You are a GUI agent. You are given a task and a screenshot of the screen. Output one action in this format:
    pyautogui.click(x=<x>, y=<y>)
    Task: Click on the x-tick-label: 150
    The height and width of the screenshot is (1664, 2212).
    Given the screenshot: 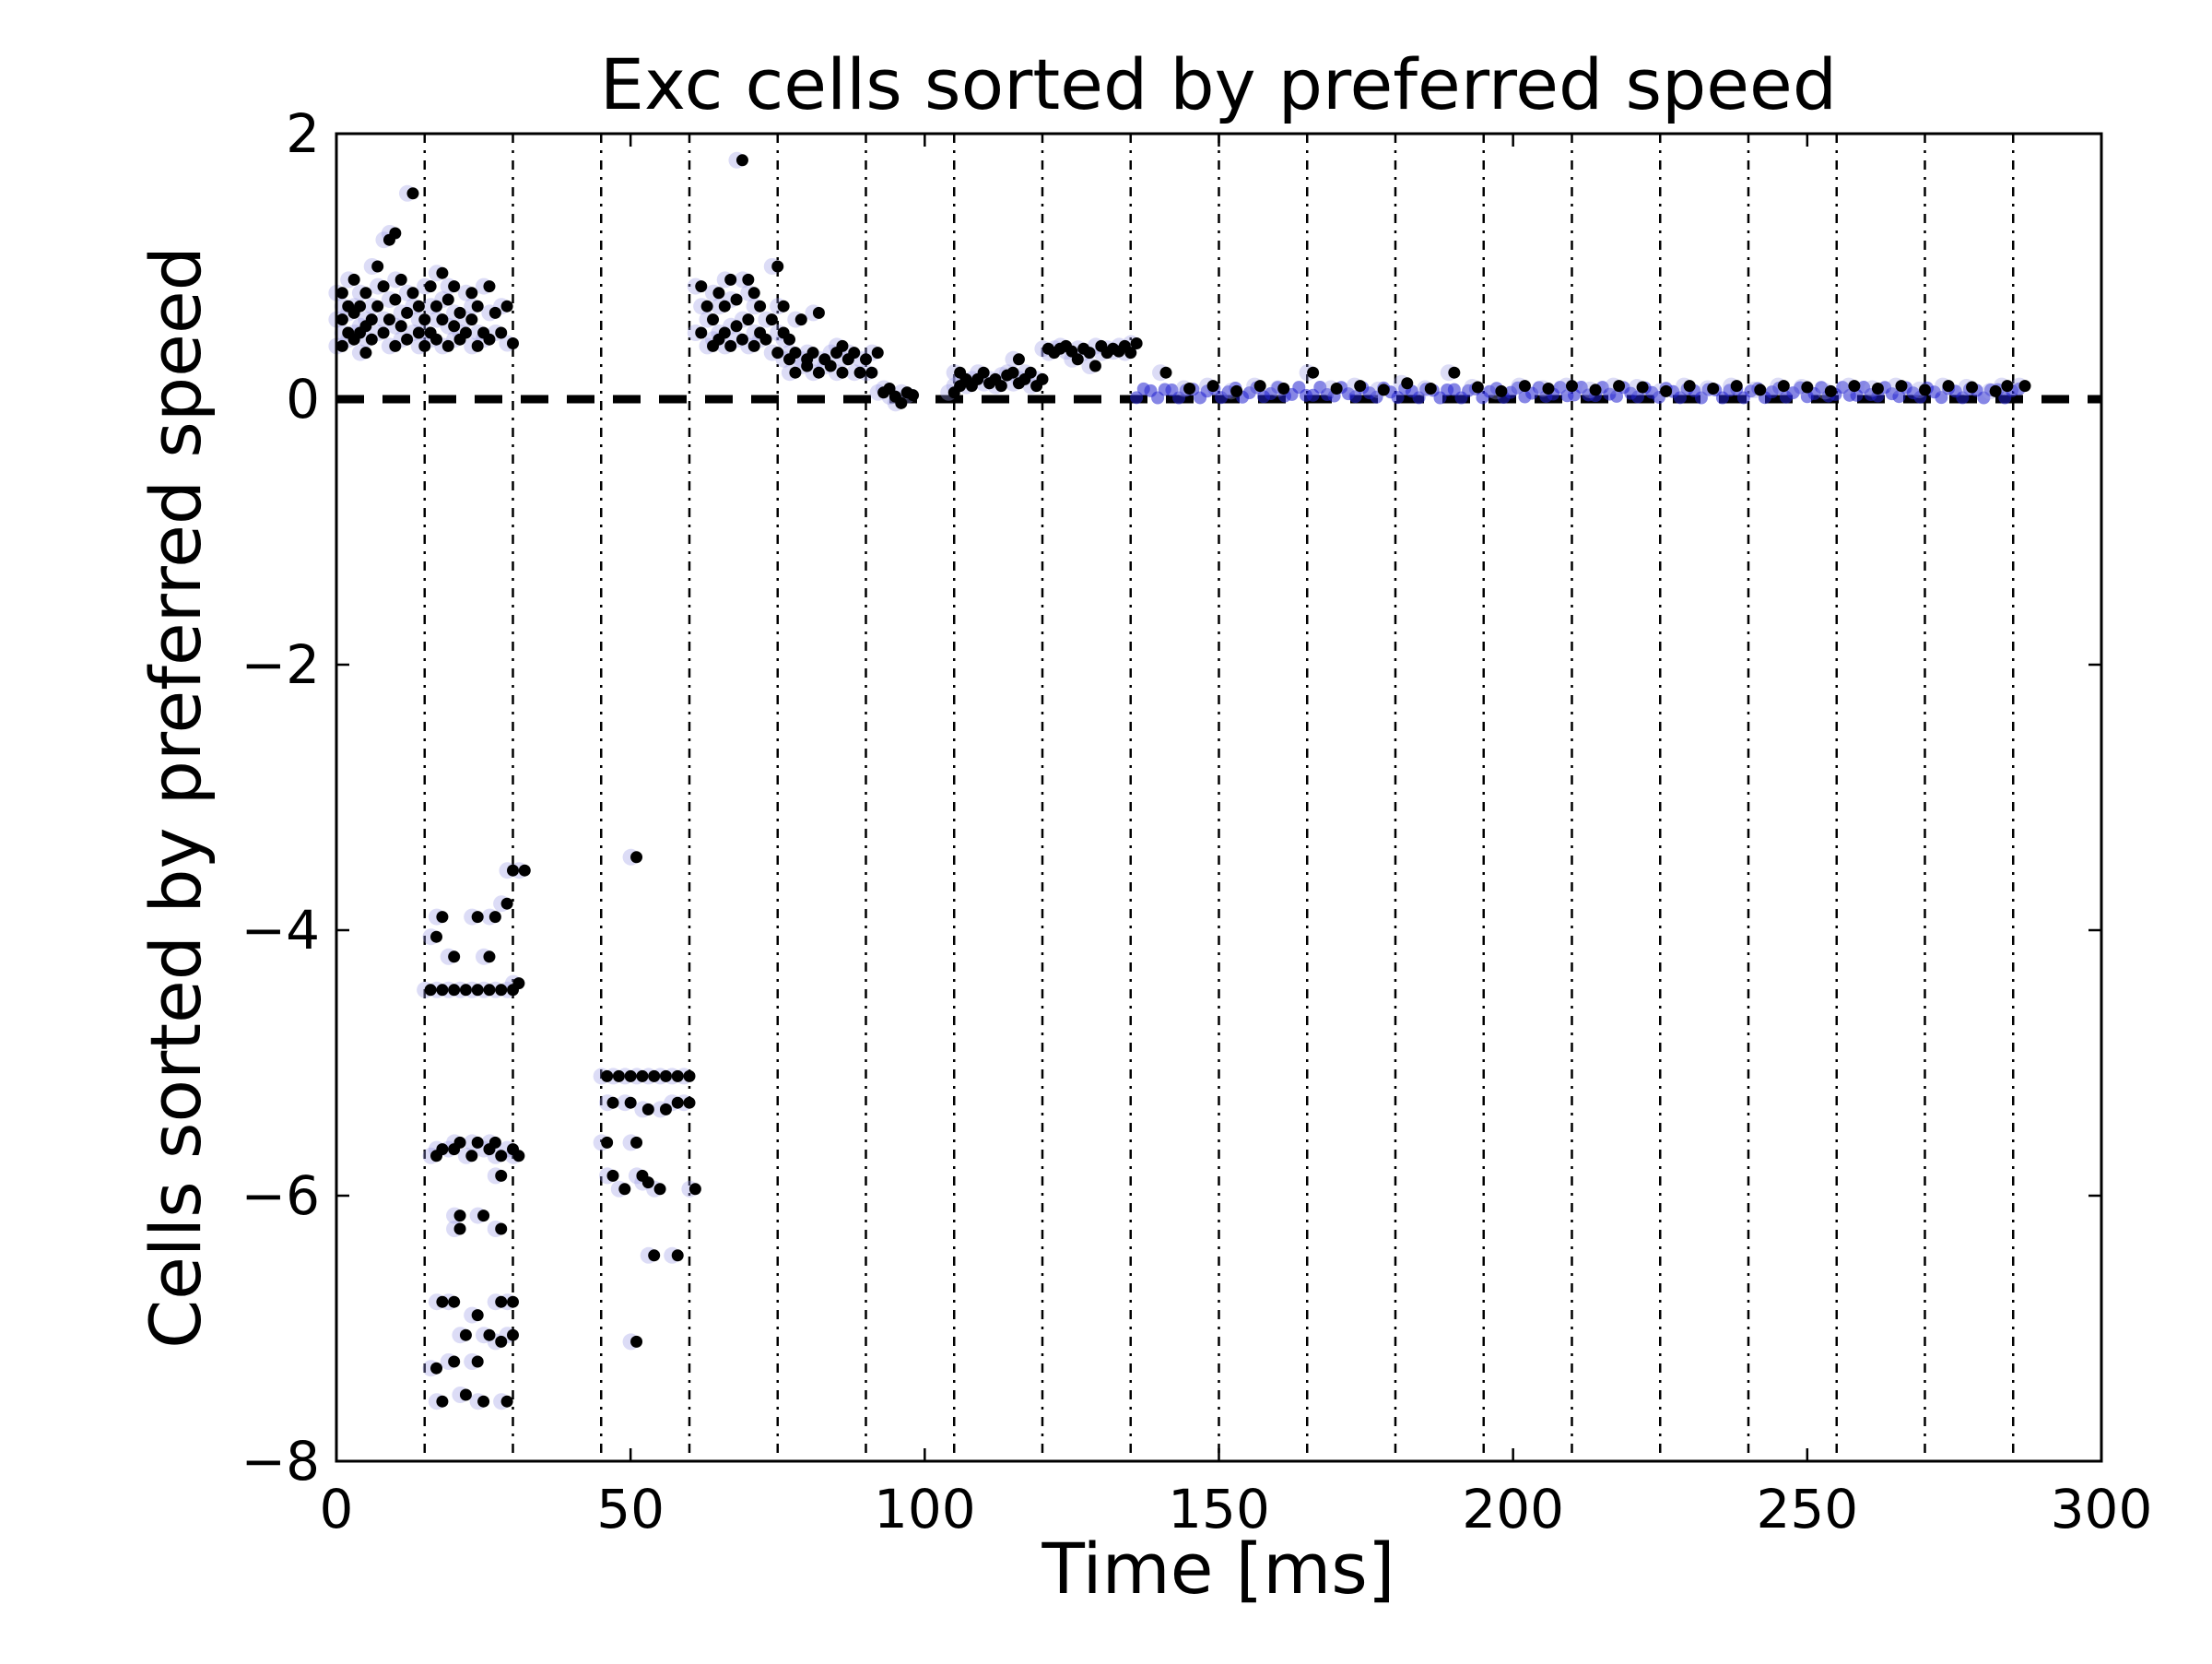 What is the action you would take?
    pyautogui.click(x=1219, y=1509)
    